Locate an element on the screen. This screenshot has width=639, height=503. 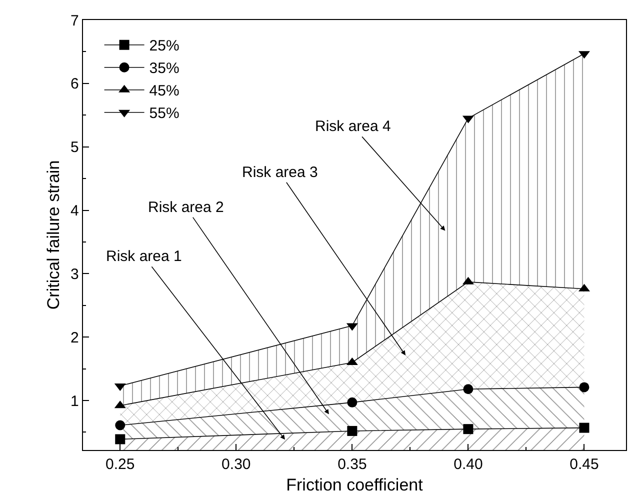
legend-label: 45% is located at coordinates (164, 91).